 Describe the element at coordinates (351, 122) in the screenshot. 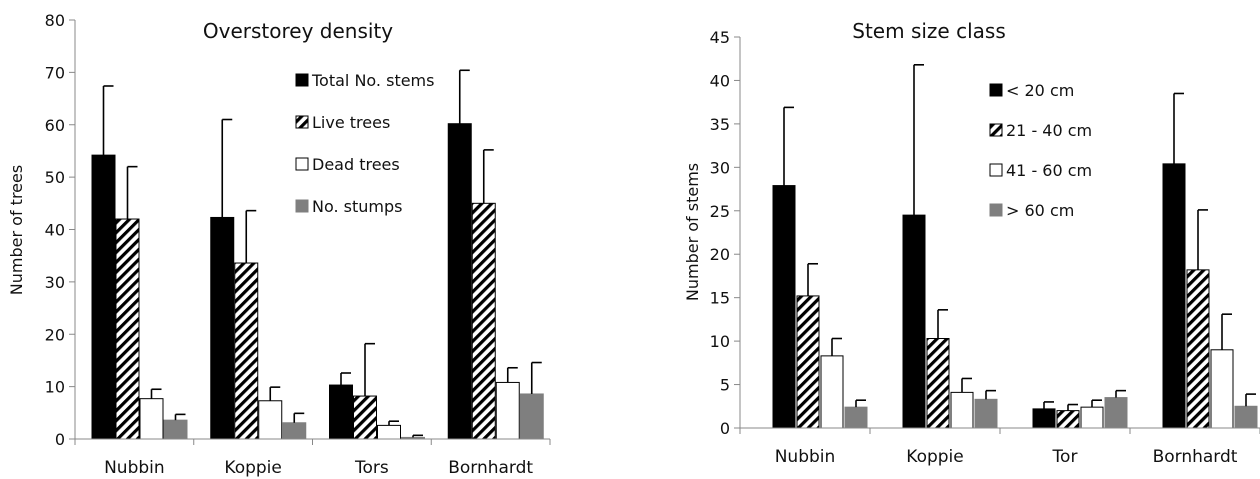

I see `legend-label: Live trees` at that location.